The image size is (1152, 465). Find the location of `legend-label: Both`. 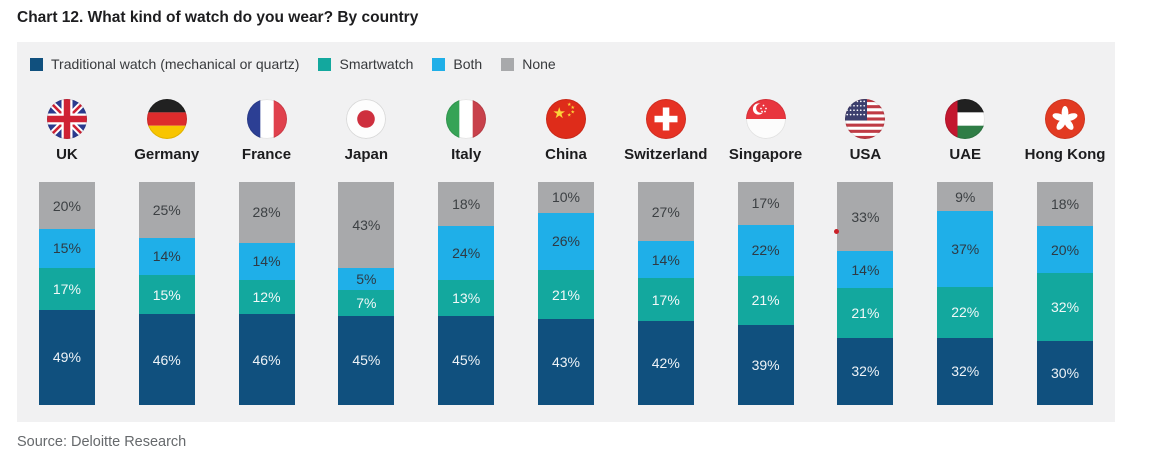

legend-label: Both is located at coordinates (468, 64).